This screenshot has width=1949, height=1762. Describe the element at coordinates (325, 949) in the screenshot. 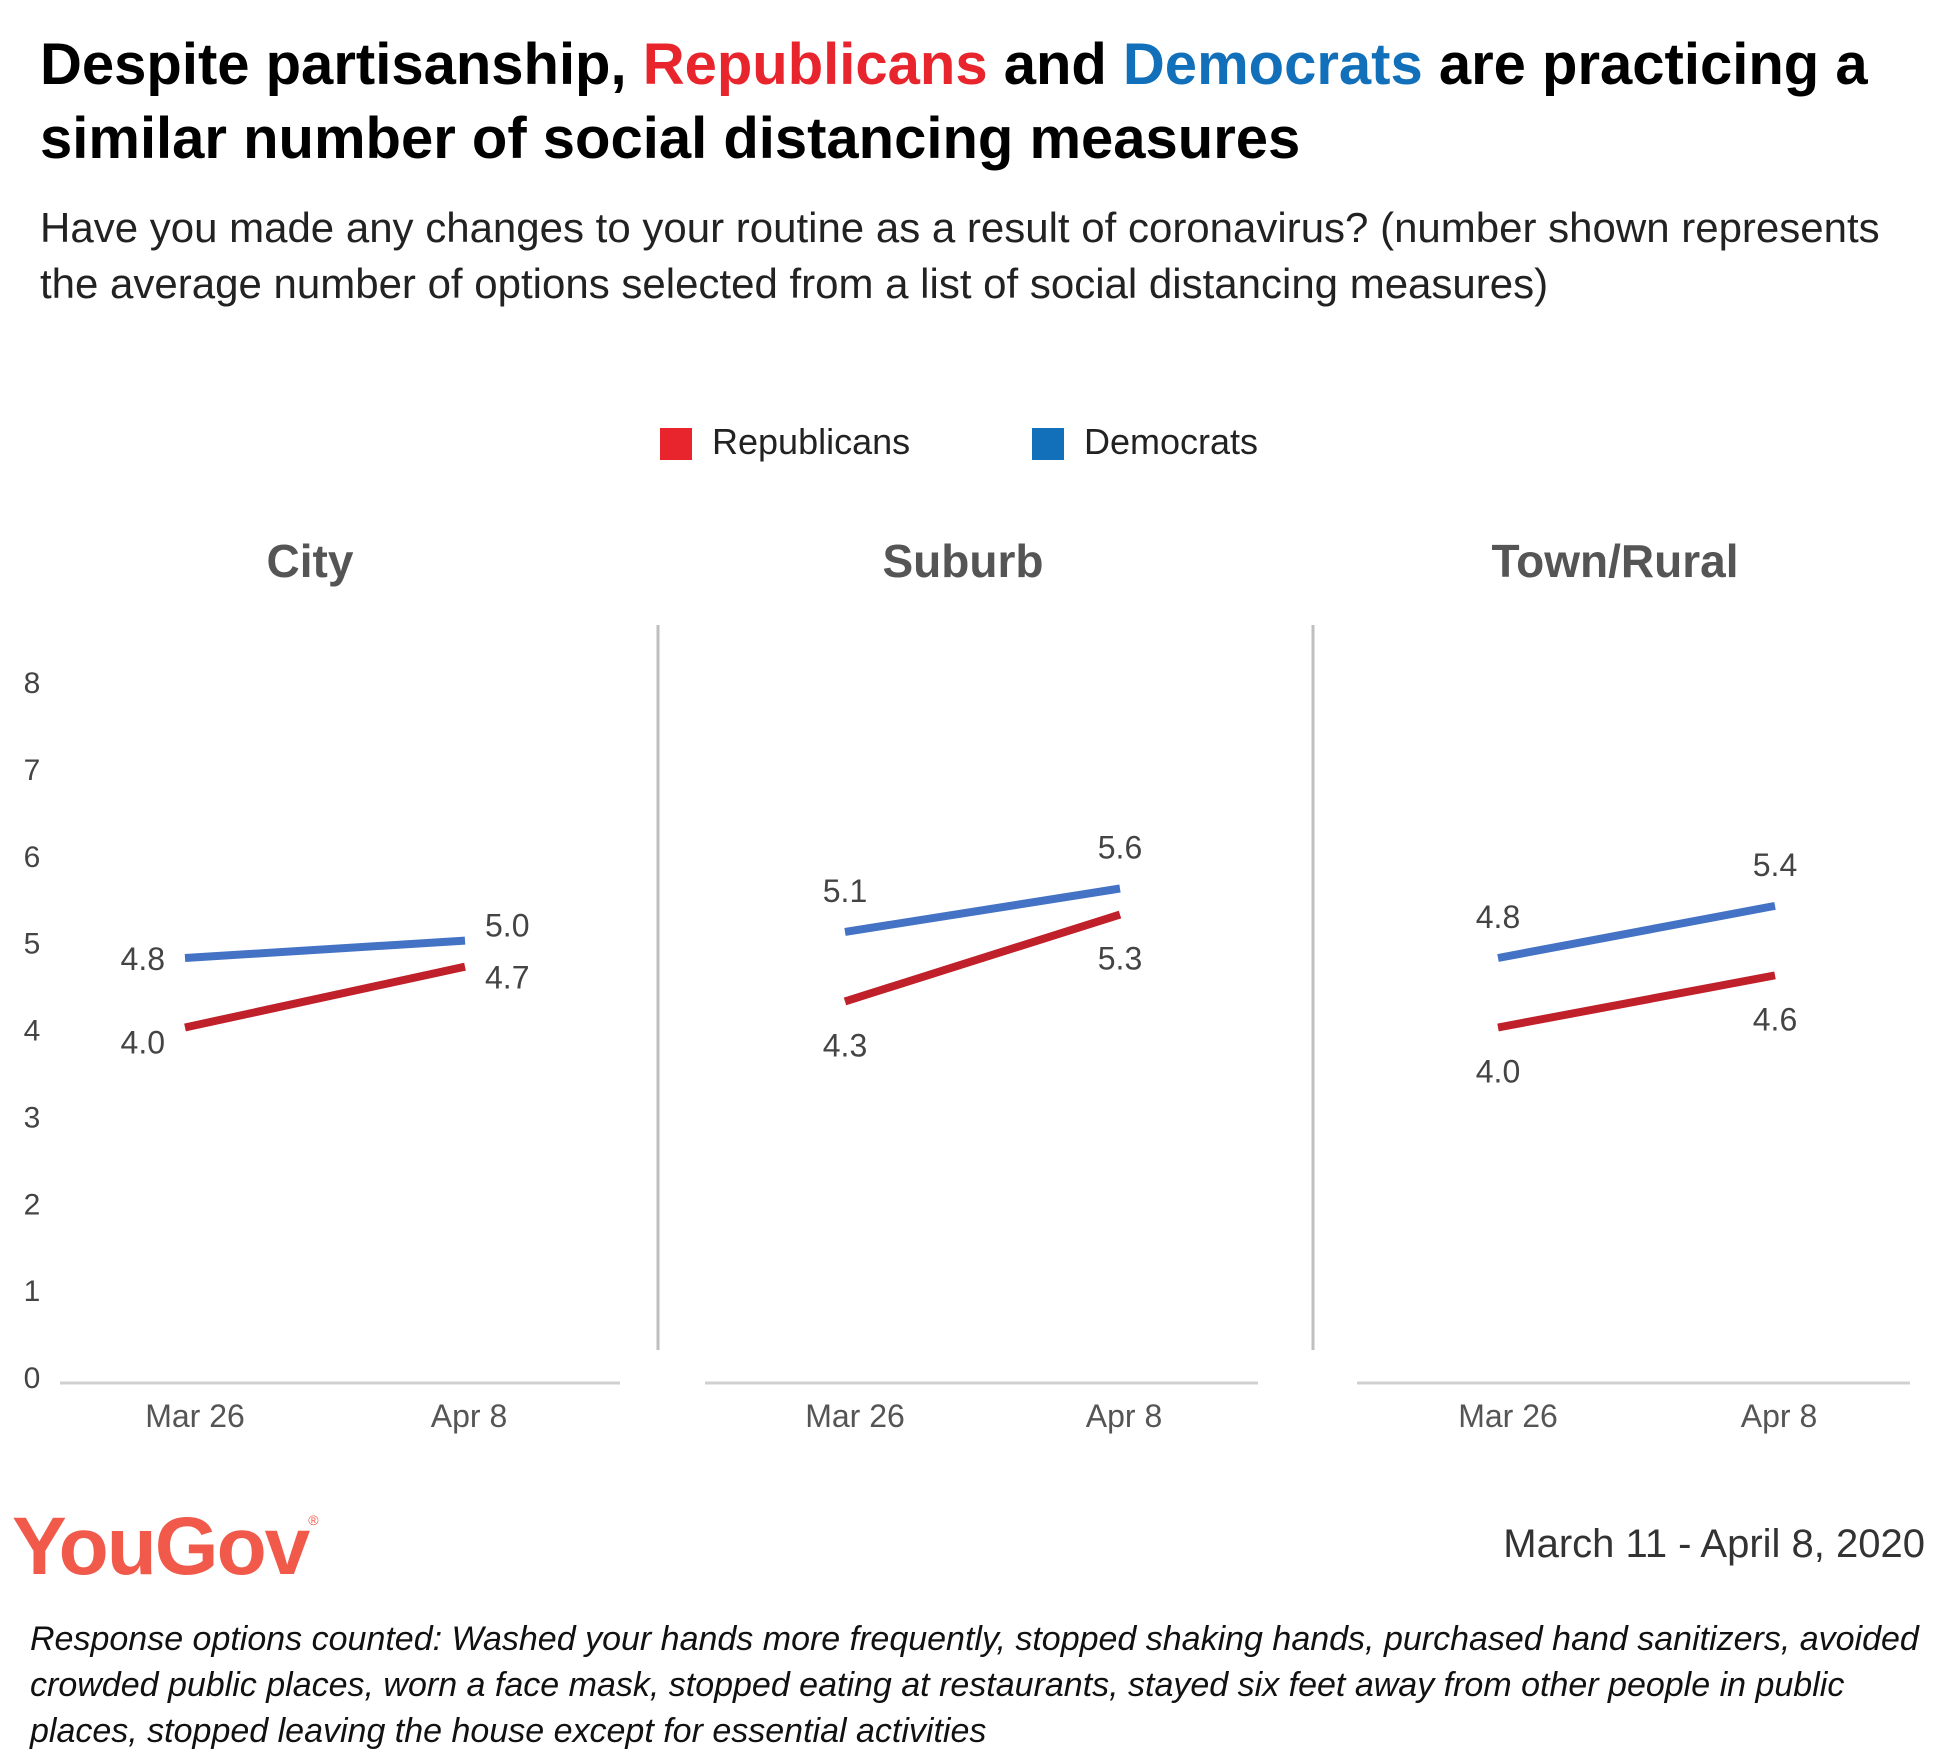

I see `series-line-democrats-city` at that location.